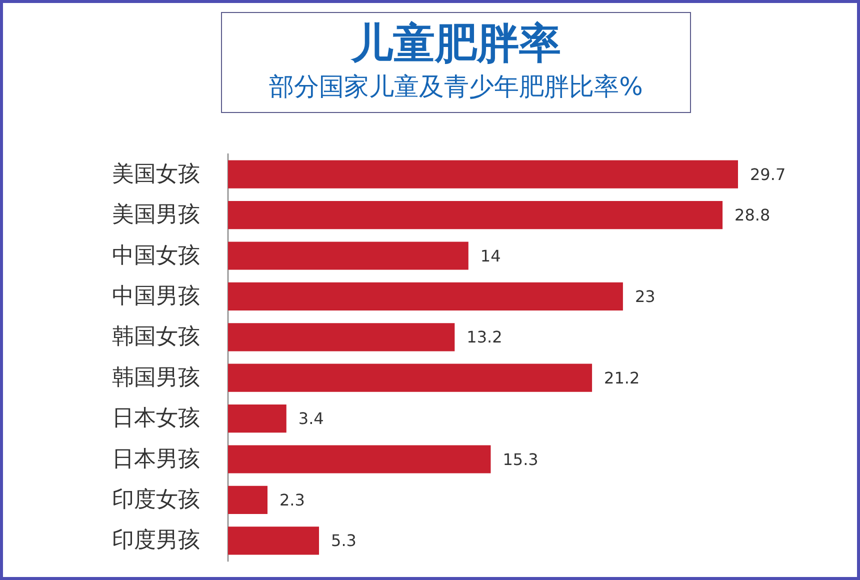 The height and width of the screenshot is (580, 860). I want to click on y-tick-label: 印度男孩, so click(156, 541).